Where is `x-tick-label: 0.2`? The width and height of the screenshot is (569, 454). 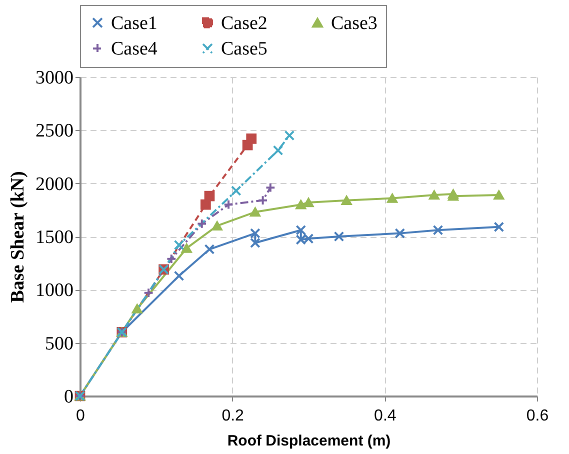
x-tick-label: 0.2 is located at coordinates (233, 416).